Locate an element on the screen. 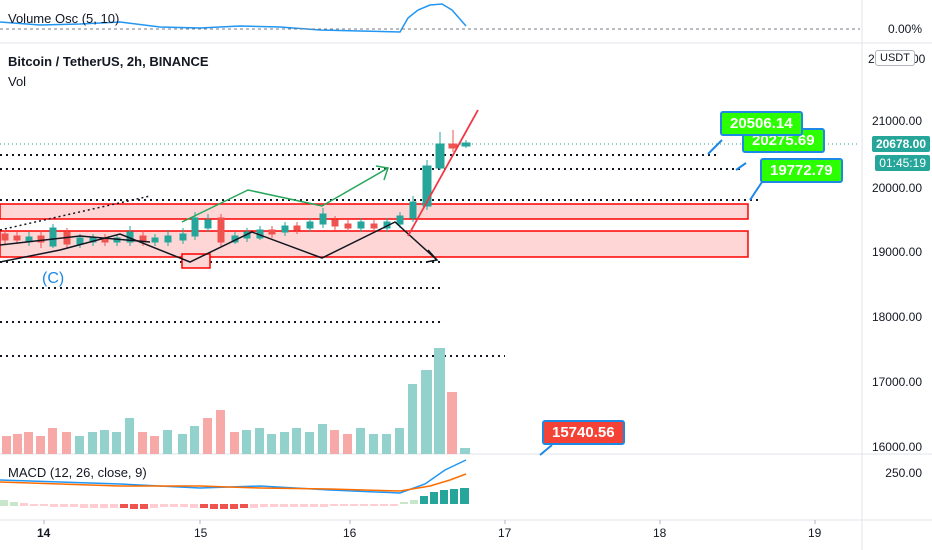 This screenshot has width=932, height=550. black-projection-arrow is located at coordinates (219, 242).